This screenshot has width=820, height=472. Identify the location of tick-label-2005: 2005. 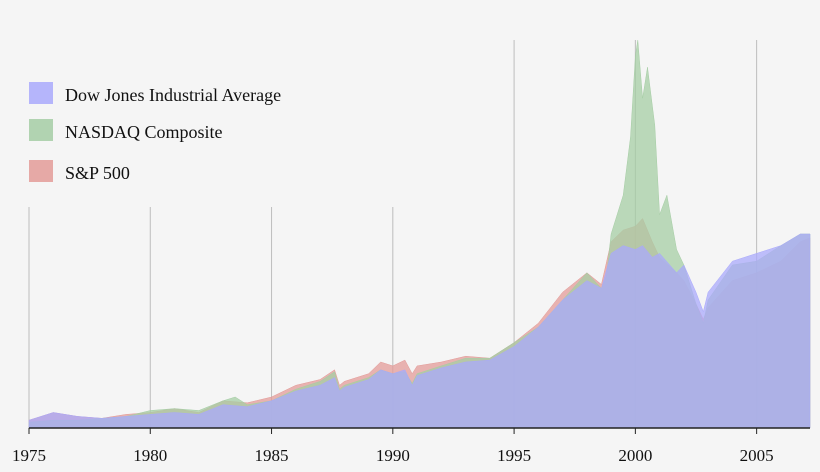
(757, 455).